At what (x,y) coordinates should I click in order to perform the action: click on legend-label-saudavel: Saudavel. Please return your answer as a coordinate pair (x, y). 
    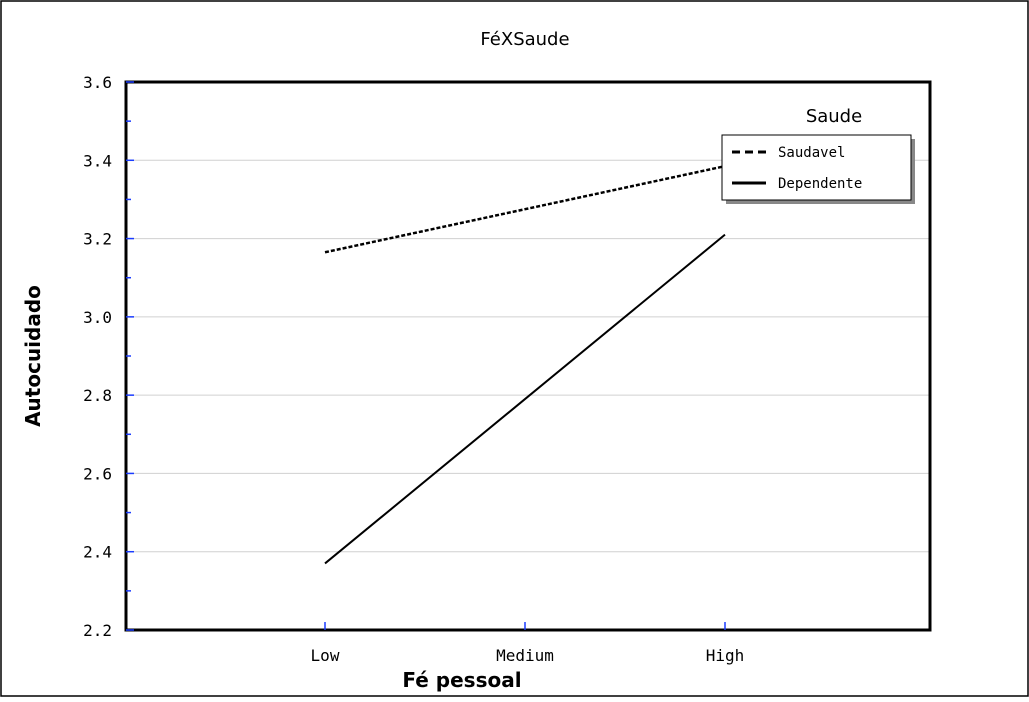
    Looking at the image, I should click on (811, 153).